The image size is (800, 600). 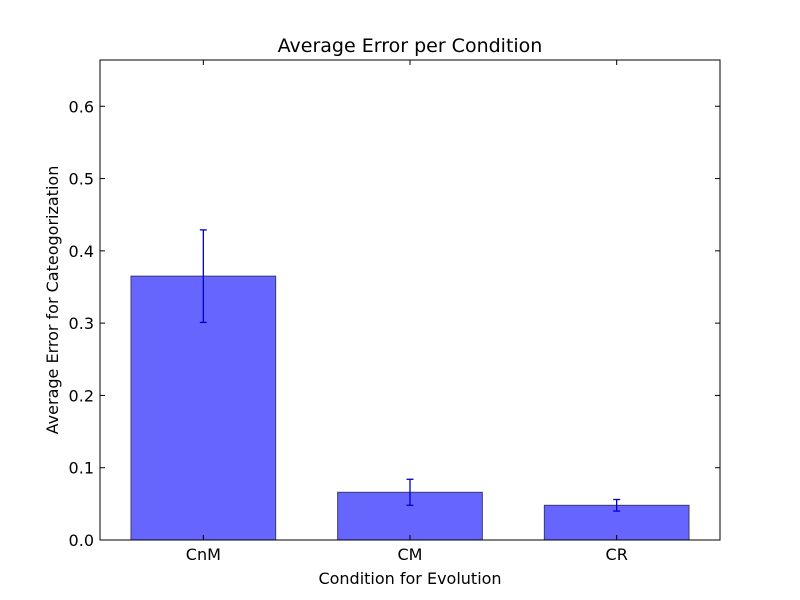 I want to click on x-tick-label-cr: CR, so click(x=617, y=554).